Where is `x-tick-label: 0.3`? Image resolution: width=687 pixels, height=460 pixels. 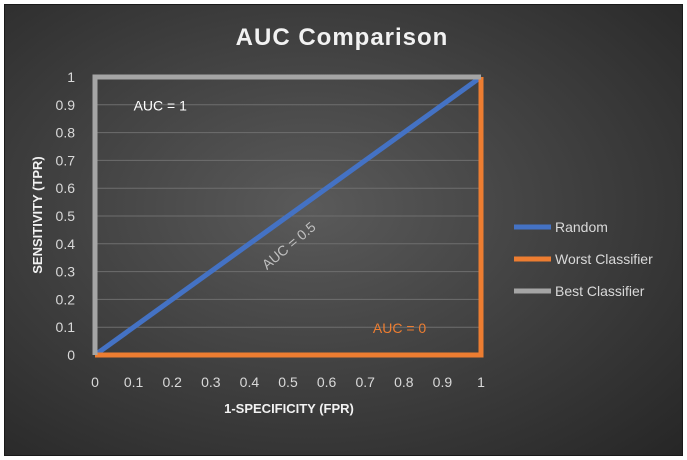 x-tick-label: 0.3 is located at coordinates (211, 382).